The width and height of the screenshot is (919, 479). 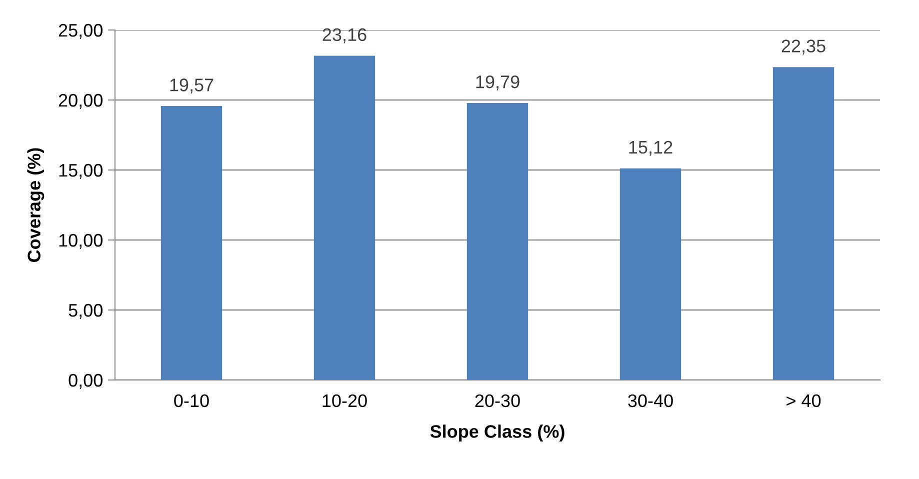 What do you see at coordinates (85, 311) in the screenshot?
I see `y-tick-label: 5,00` at bounding box center [85, 311].